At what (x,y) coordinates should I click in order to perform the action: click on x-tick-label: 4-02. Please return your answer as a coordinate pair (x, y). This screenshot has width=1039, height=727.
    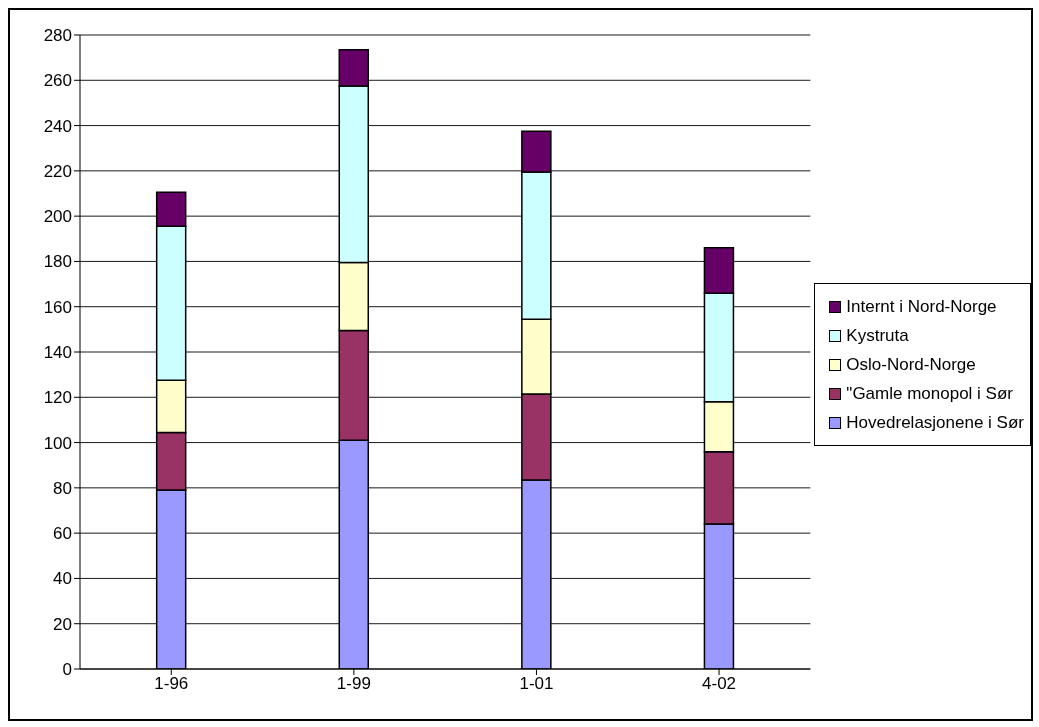
    Looking at the image, I should click on (719, 684).